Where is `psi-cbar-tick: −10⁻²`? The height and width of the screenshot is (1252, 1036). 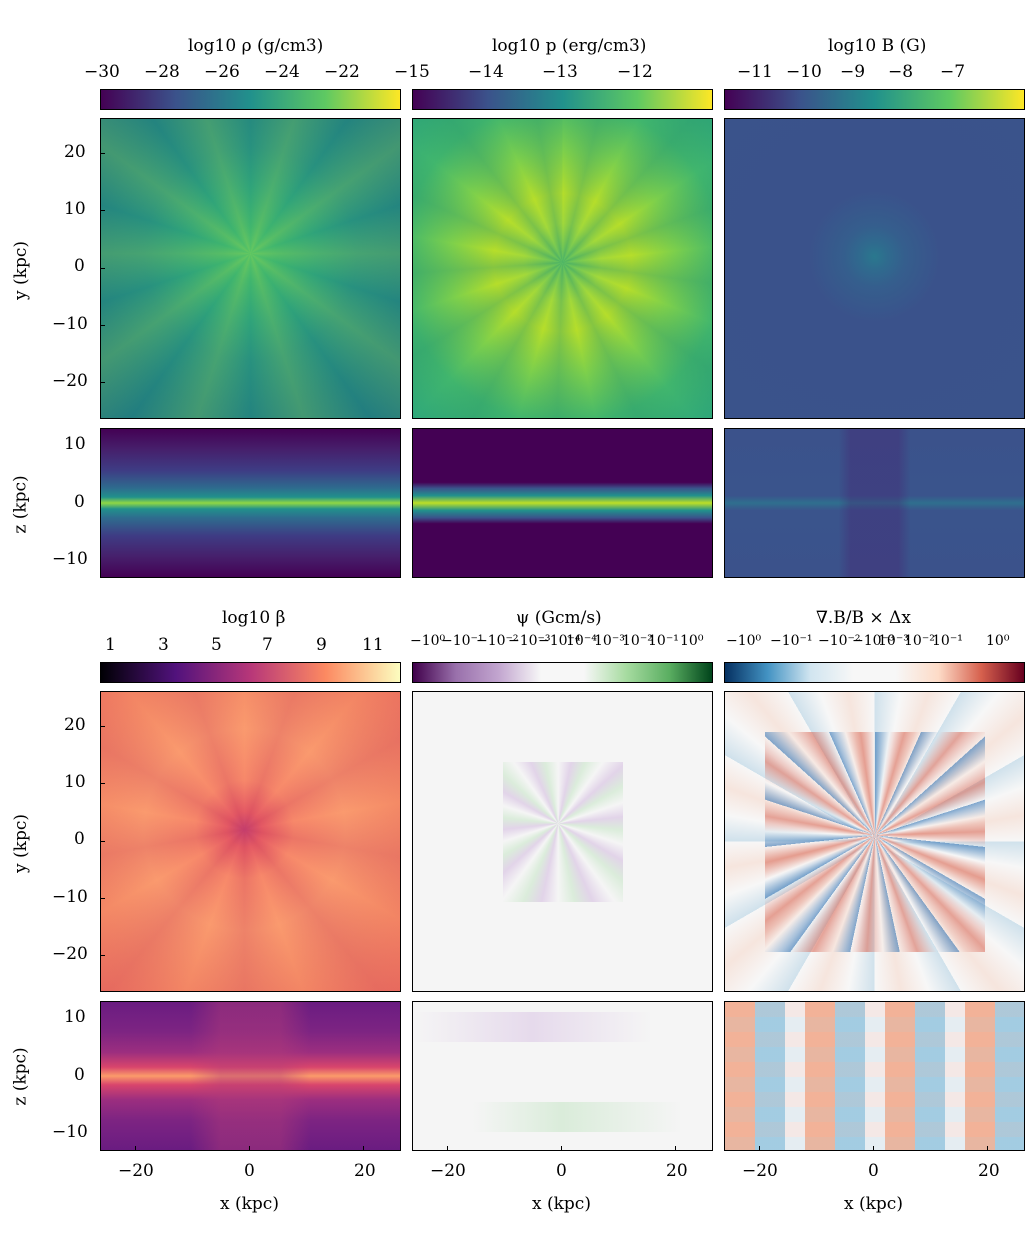 psi-cbar-tick: −10⁻² is located at coordinates (497, 641).